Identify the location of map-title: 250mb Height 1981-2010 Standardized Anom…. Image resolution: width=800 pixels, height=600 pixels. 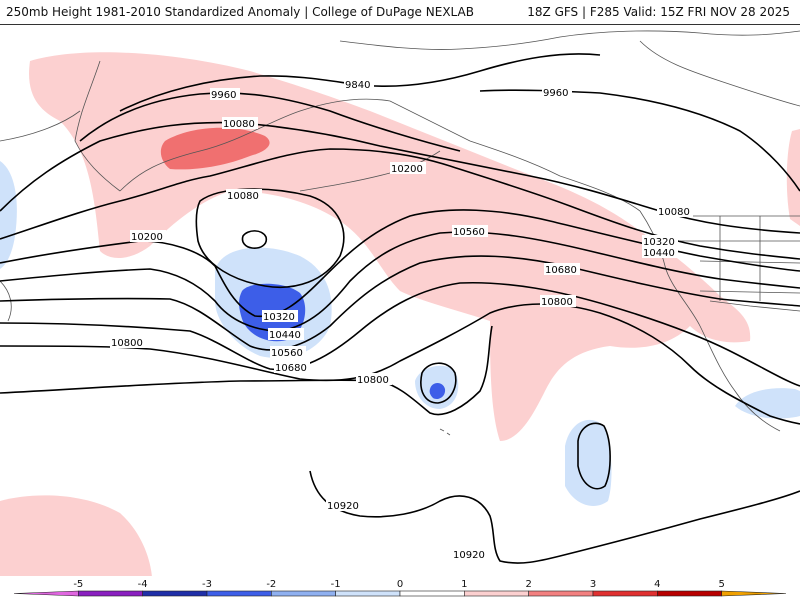
(240, 12).